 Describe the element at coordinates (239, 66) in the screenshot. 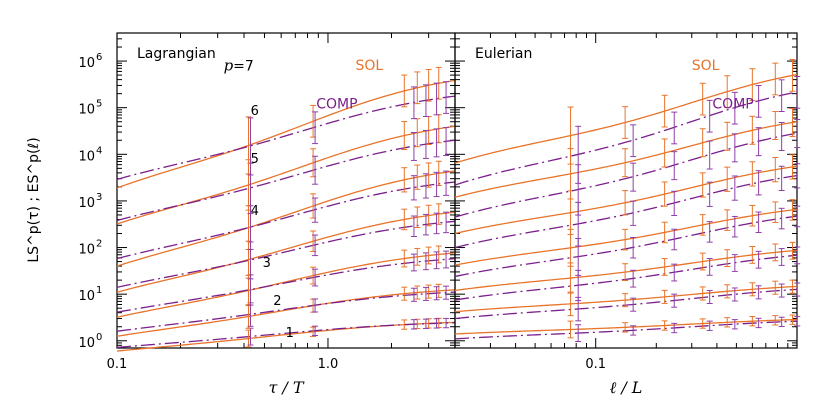

I see `order-label-p7: p=7` at that location.